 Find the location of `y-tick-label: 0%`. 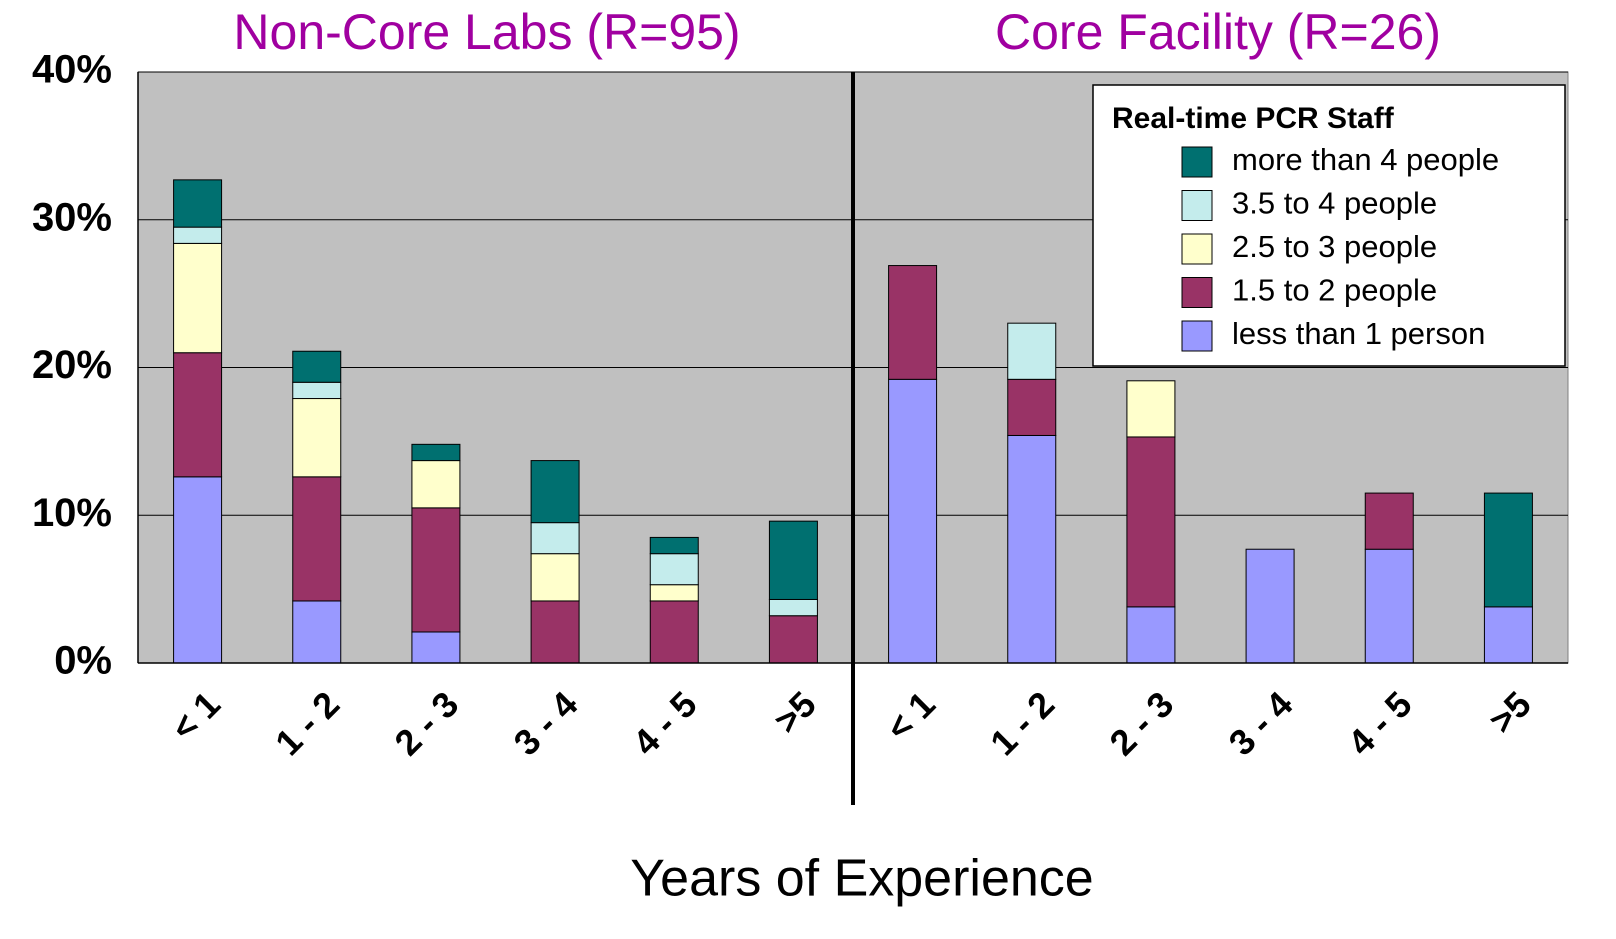

y-tick-label: 0% is located at coordinates (83, 661).